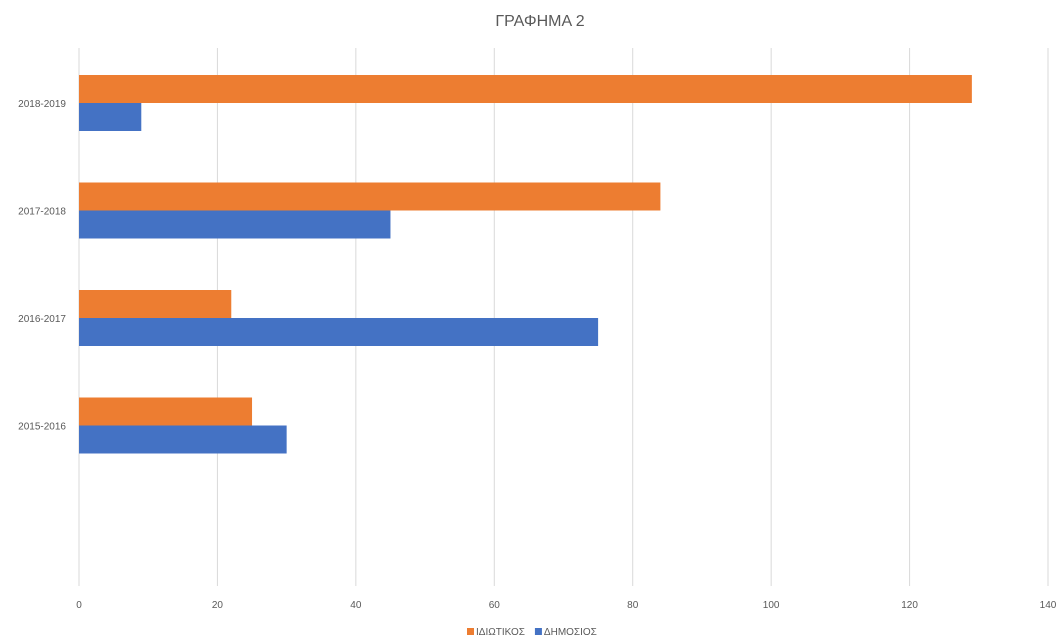 The width and height of the screenshot is (1063, 638). Describe the element at coordinates (570, 632) in the screenshot. I see `legend-label: ΔΗΜΟΣΙΟΣ` at that location.